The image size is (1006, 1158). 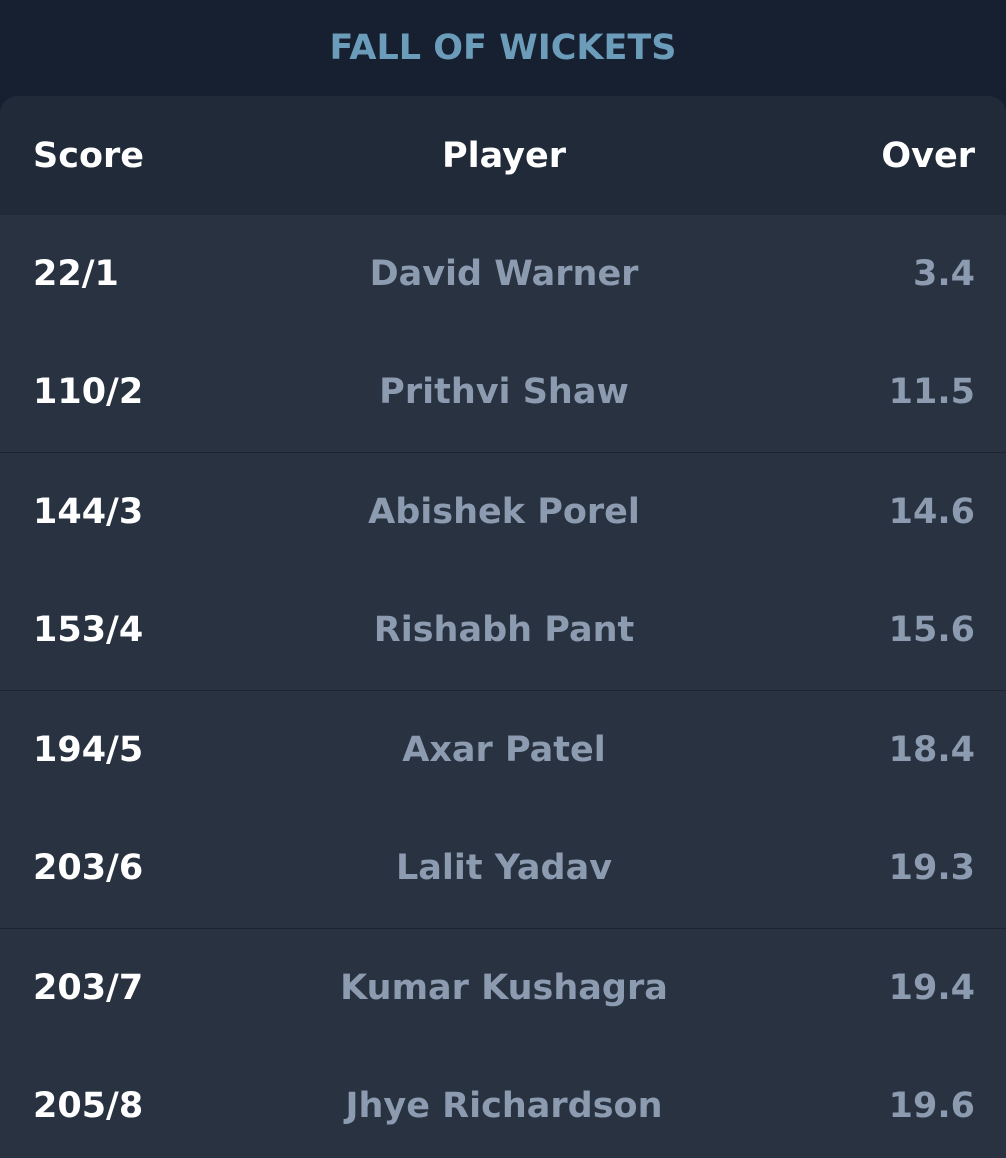 What do you see at coordinates (504, 1106) in the screenshot?
I see `wicket-player: Jhye Richardson` at bounding box center [504, 1106].